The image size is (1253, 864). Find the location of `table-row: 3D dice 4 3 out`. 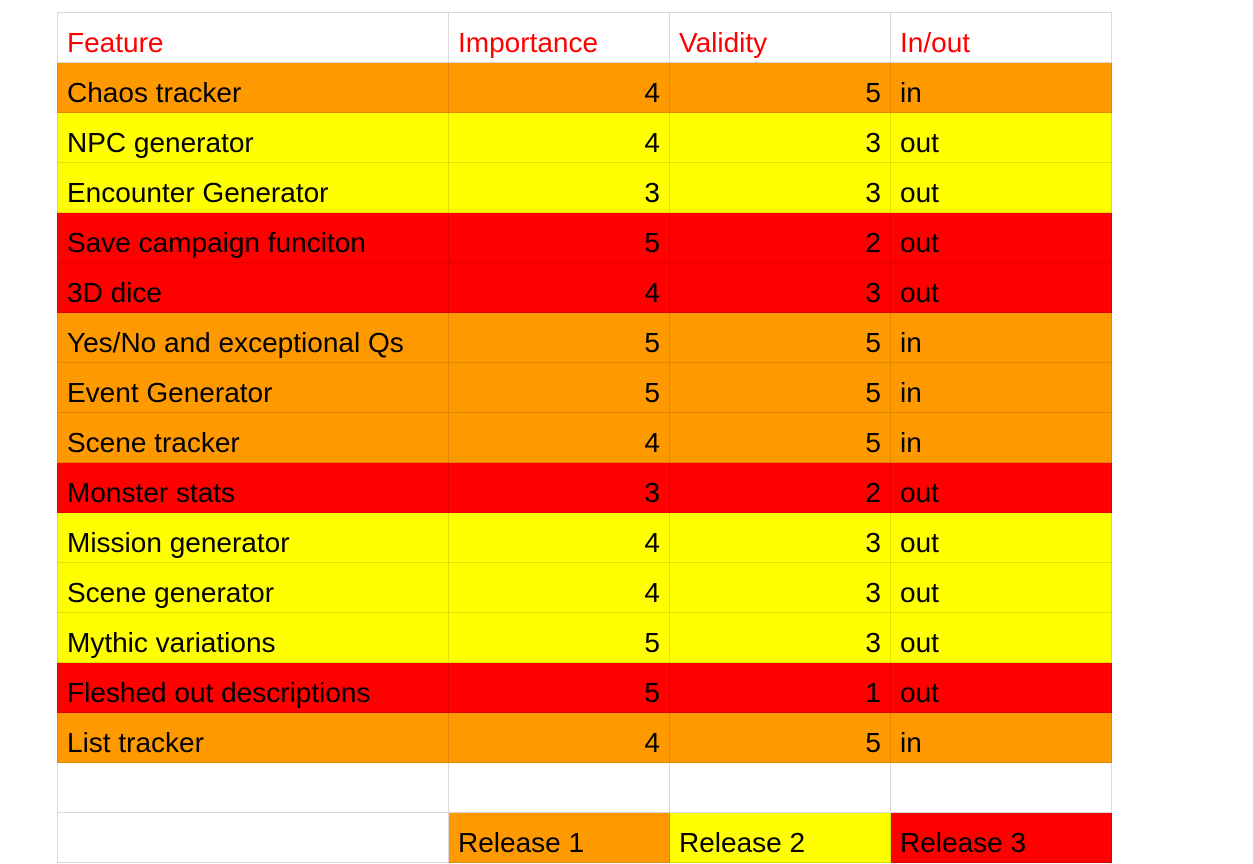

table-row: 3D dice 4 3 out is located at coordinates (584, 287).